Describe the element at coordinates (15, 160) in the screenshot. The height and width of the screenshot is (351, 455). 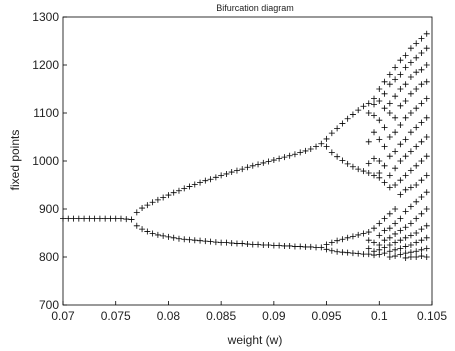
I see `y-axis-title: fixed points` at that location.